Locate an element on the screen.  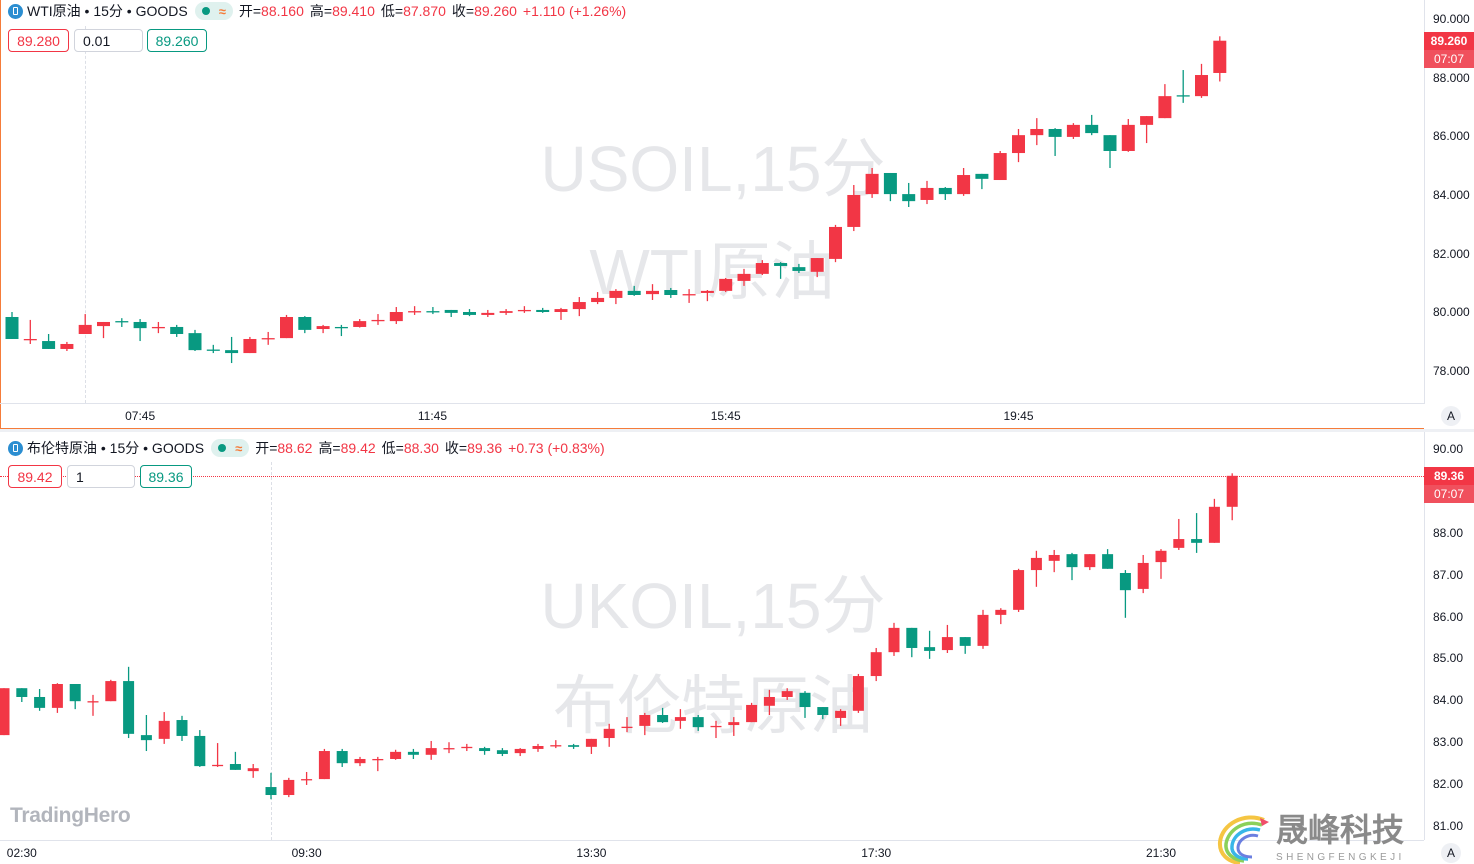
sell-button: 89.42 is located at coordinates (35, 476).